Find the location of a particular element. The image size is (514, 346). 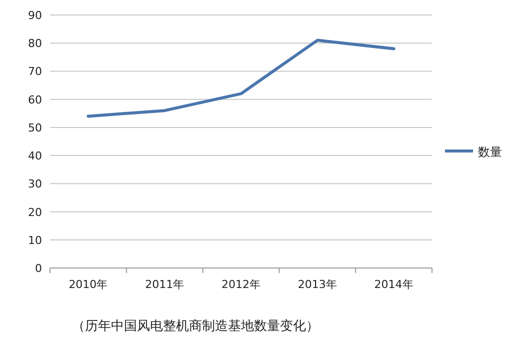

x-tick-label: 2013年 is located at coordinates (317, 284).